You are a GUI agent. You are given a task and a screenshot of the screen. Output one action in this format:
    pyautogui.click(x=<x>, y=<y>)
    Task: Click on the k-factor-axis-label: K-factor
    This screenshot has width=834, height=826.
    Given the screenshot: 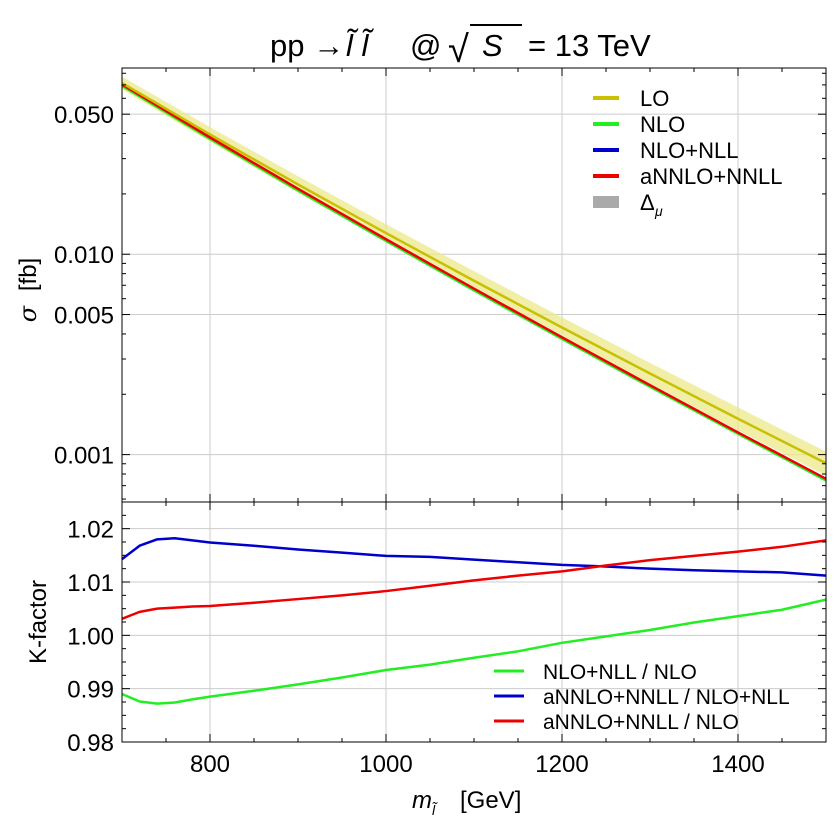 What is the action you would take?
    pyautogui.click(x=38, y=622)
    